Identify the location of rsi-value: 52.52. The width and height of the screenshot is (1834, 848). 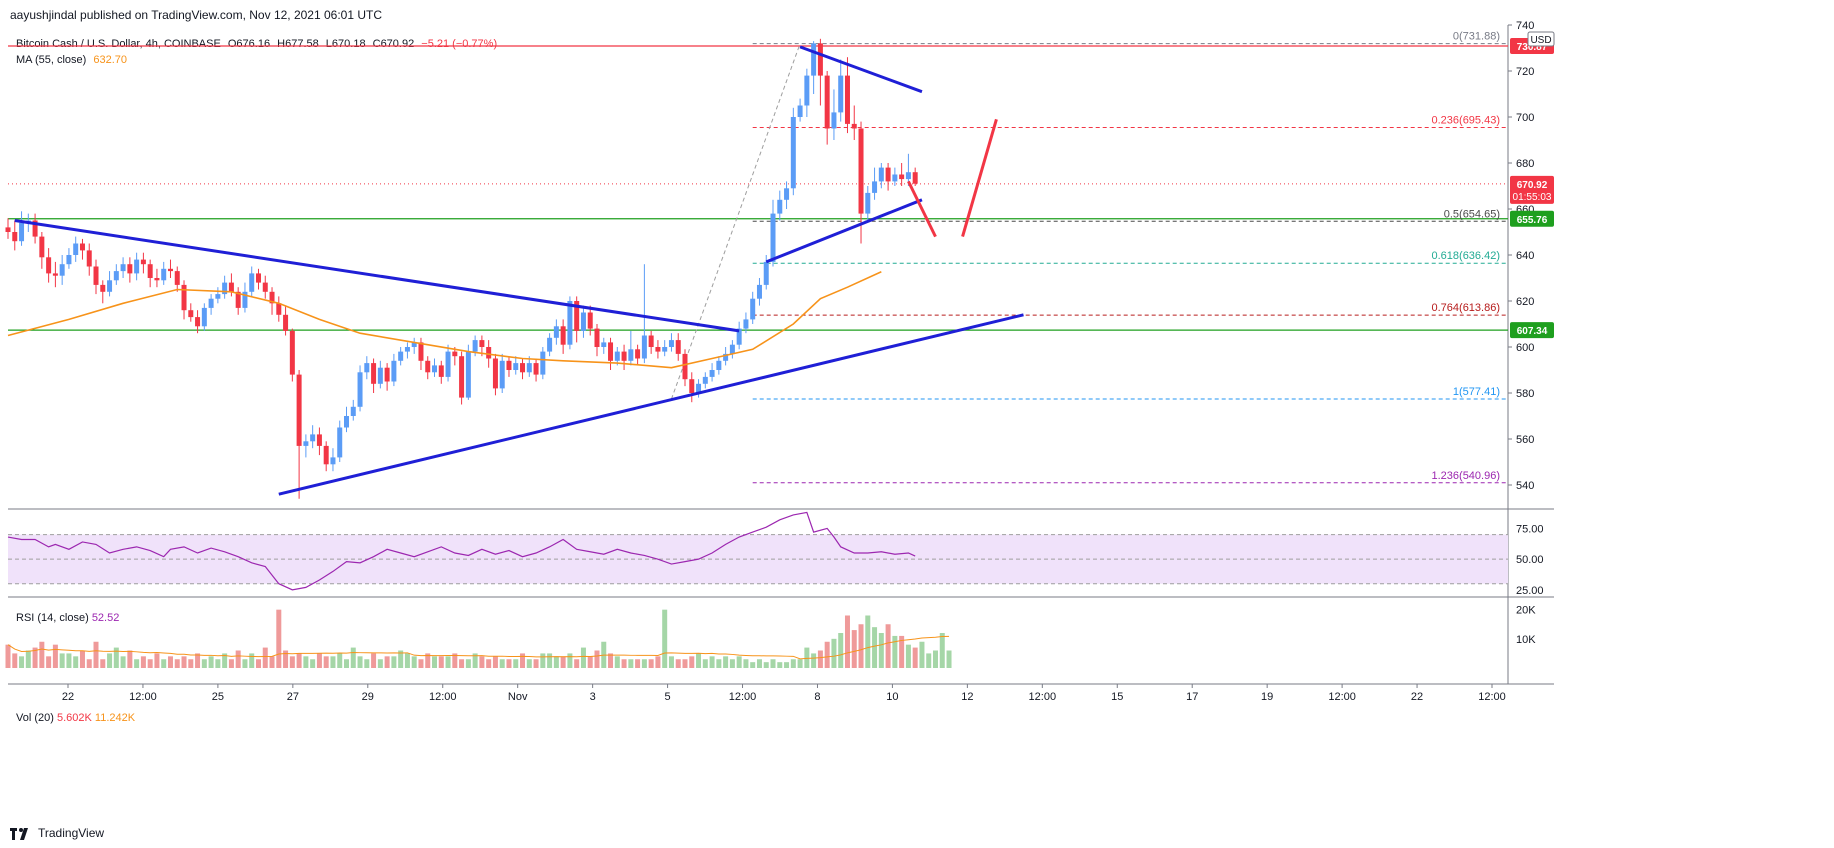
(105, 618).